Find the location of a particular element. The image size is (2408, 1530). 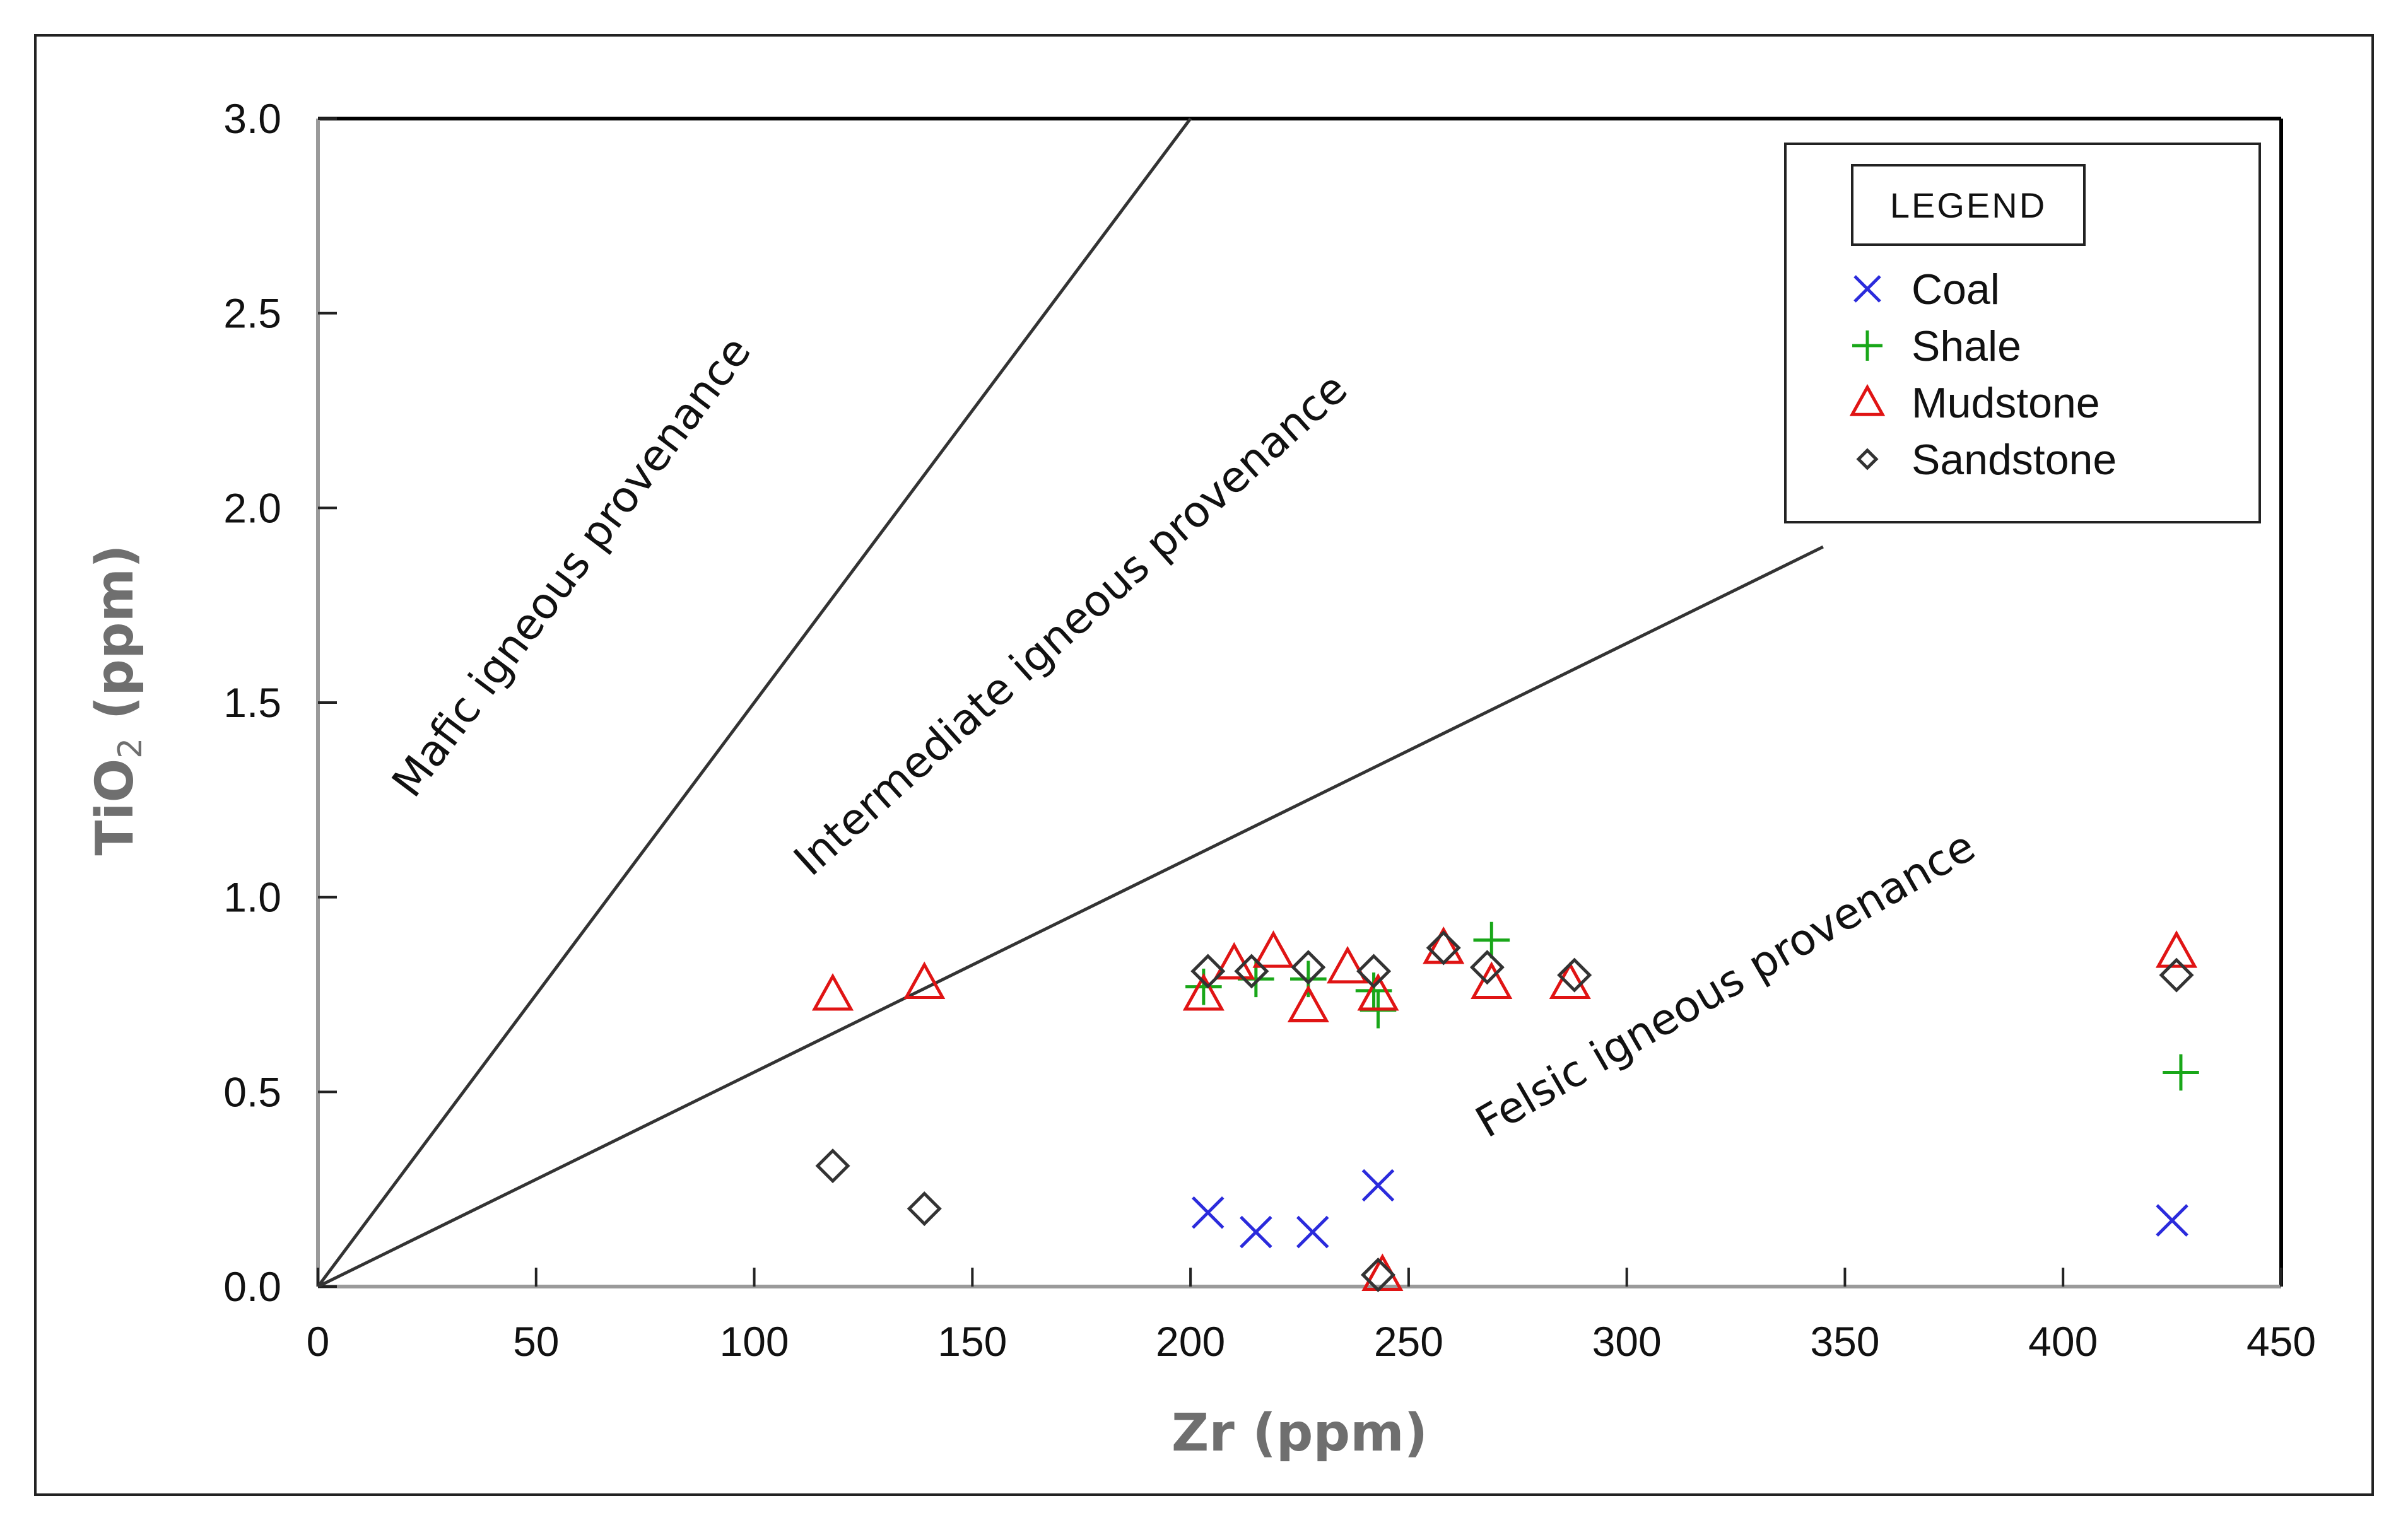

legend-title-box is located at coordinates (1968, 205).